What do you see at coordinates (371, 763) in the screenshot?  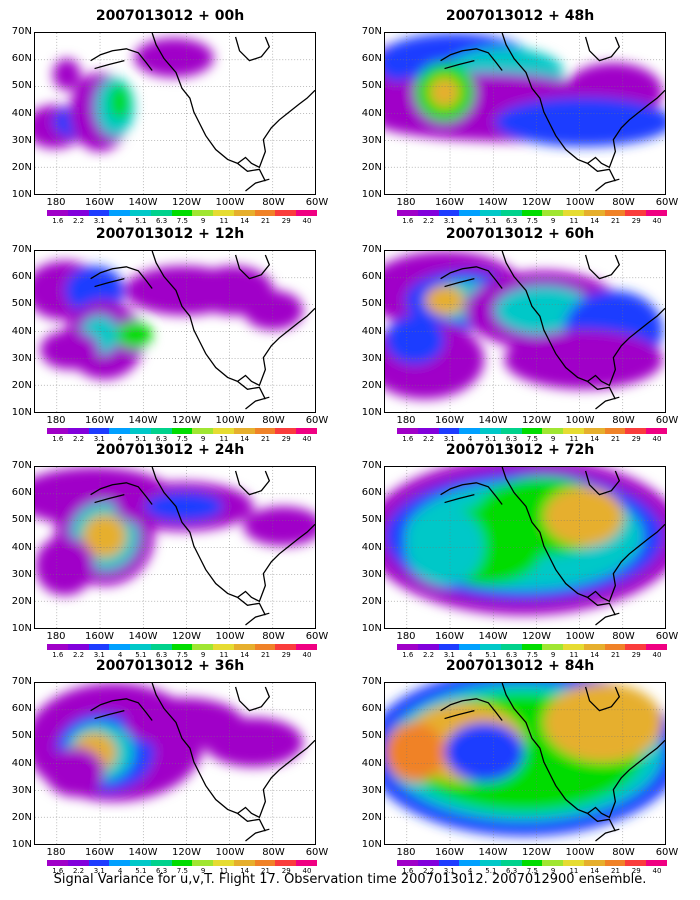 I see `lat-label: 40N` at bounding box center [371, 763].